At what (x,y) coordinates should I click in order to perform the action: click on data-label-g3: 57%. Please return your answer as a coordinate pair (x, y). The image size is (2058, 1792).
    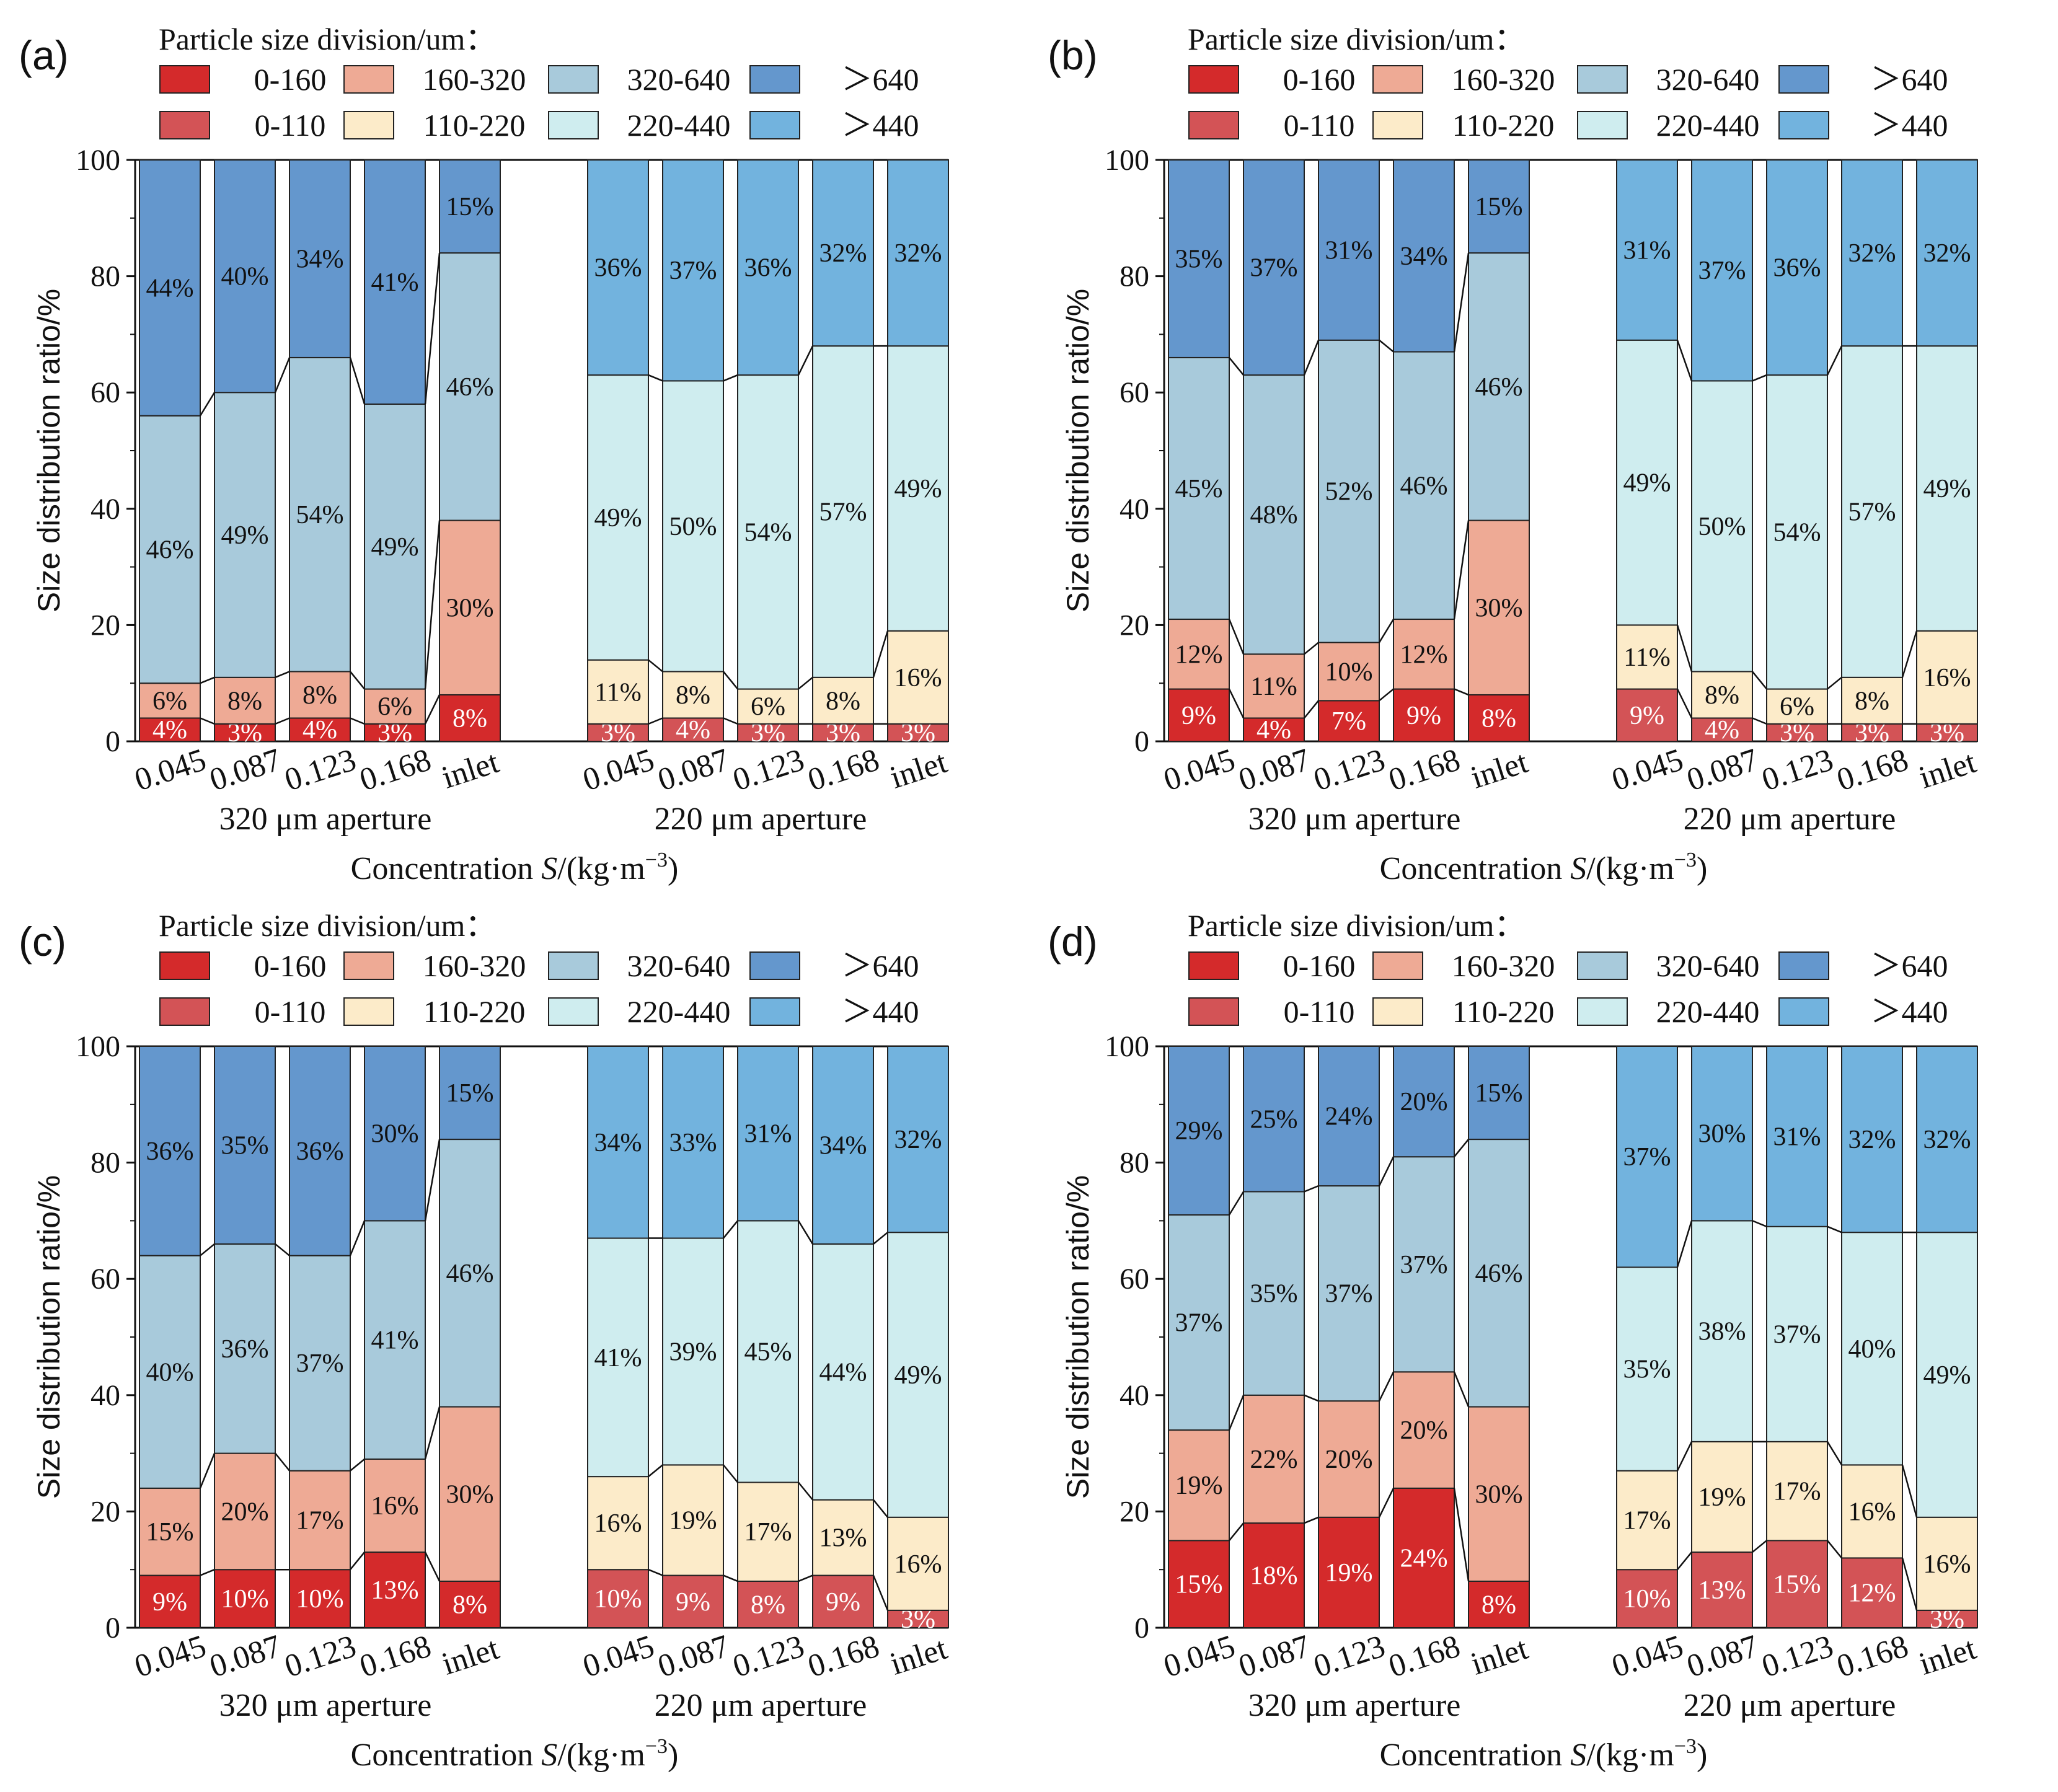
    Looking at the image, I should click on (1872, 512).